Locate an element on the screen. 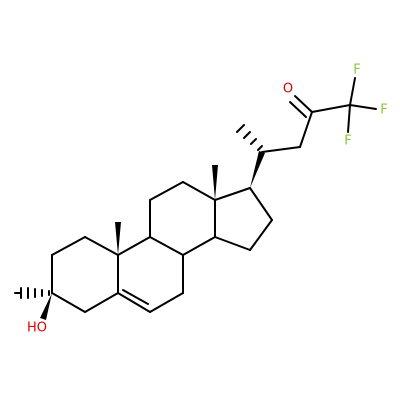 The image size is (400, 400). atom-label: HO is located at coordinates (37, 328).